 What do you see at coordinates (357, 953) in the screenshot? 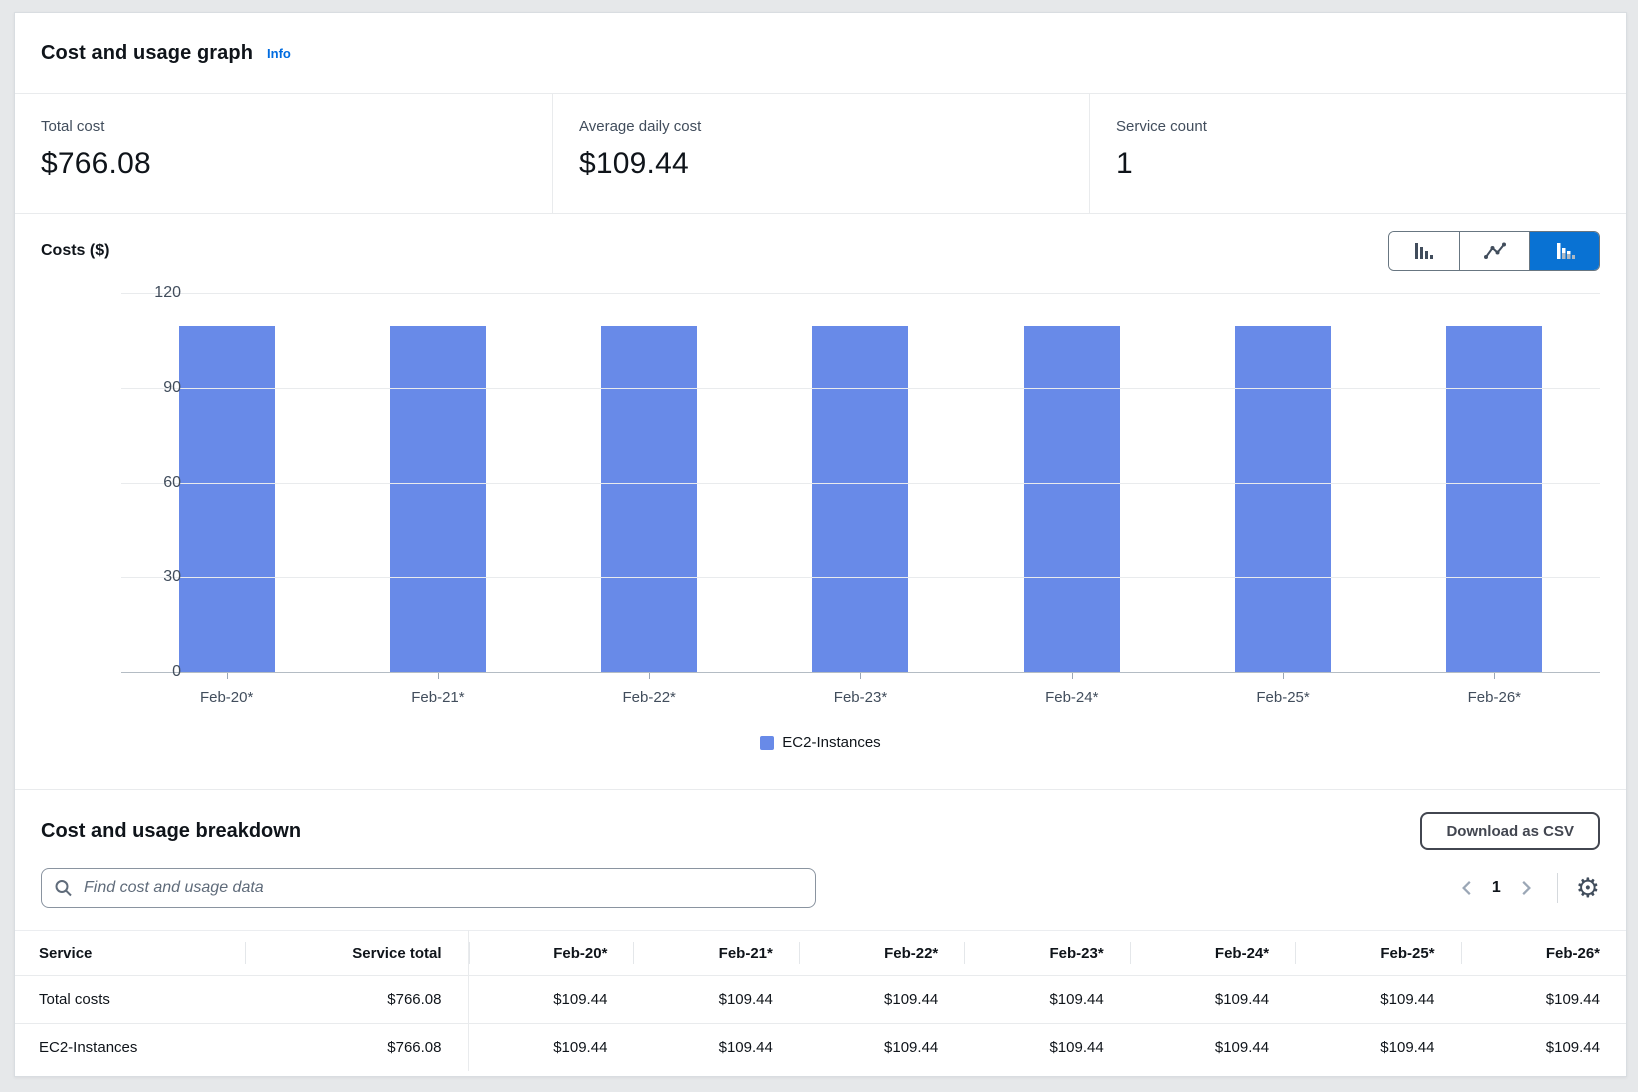
I see `column-header-service-total: Service total` at bounding box center [357, 953].